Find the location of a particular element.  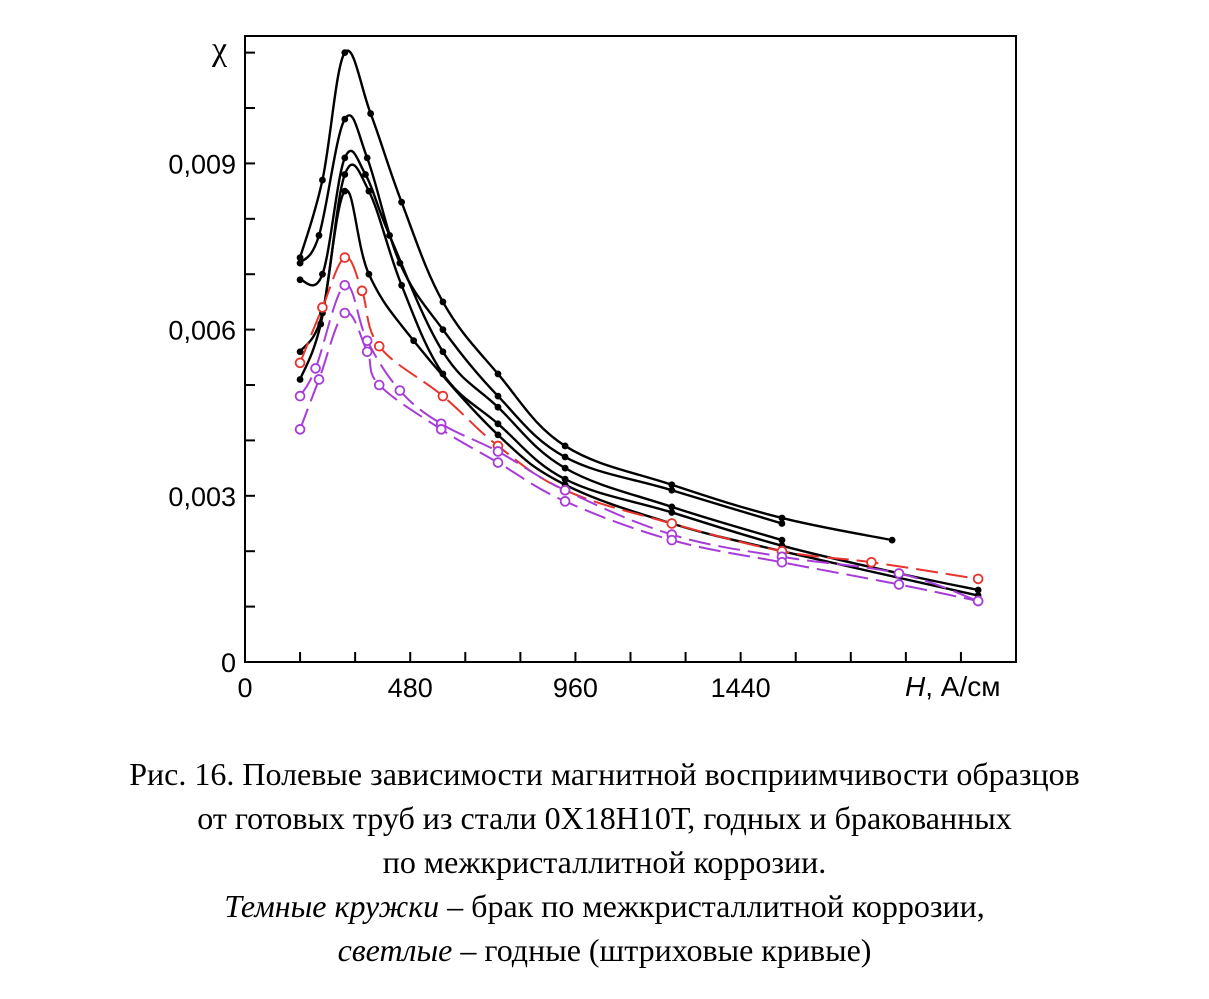

y-tick-label: 0,009 is located at coordinates (202, 164).